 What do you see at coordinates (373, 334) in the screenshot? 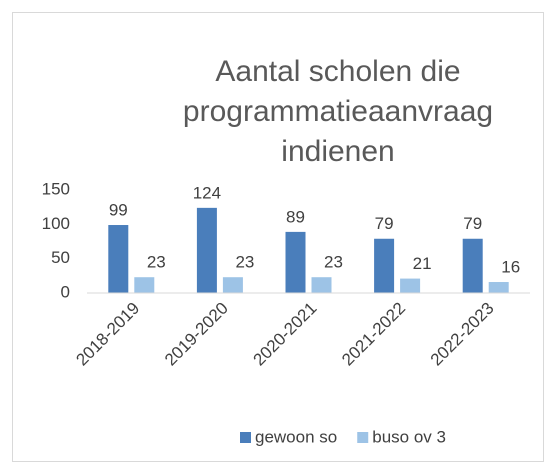
I see `x-tick-label: 2021-2022` at bounding box center [373, 334].